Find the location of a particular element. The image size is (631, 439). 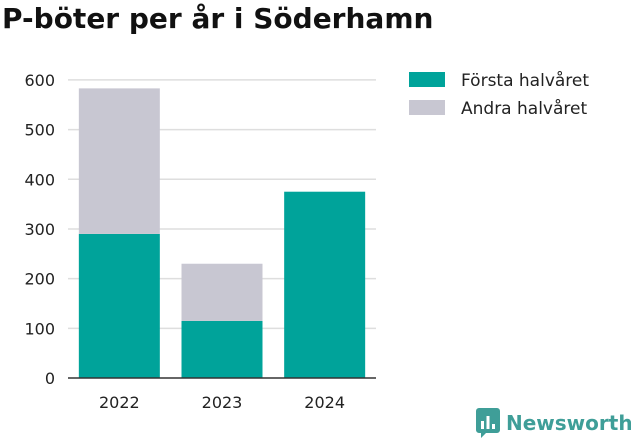

legend: Första halvåret Andra halvåret is located at coordinates (499, 94).